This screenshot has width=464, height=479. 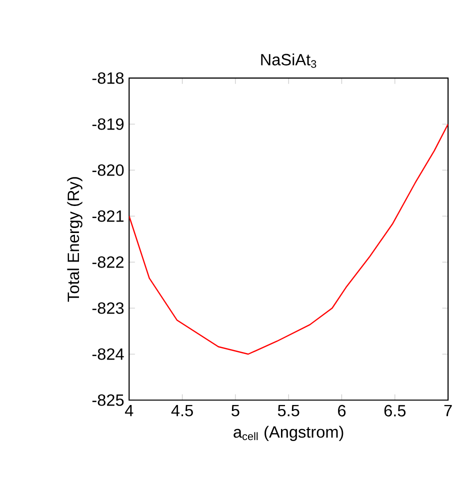 I want to click on y-tick-label: -823, so click(x=108, y=308).